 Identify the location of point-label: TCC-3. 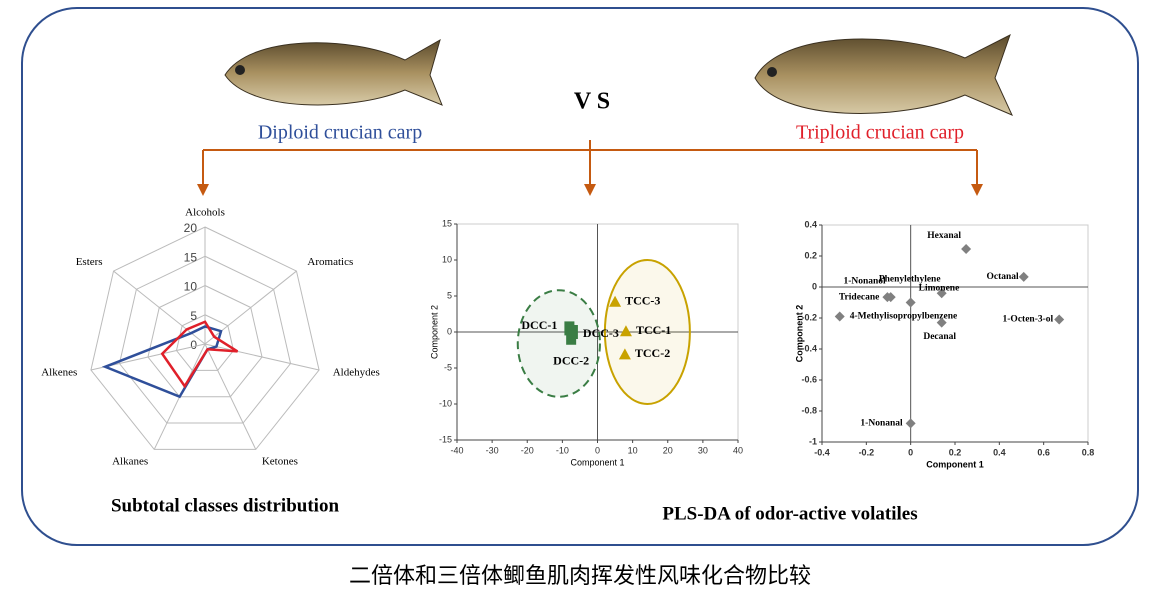
(642, 301).